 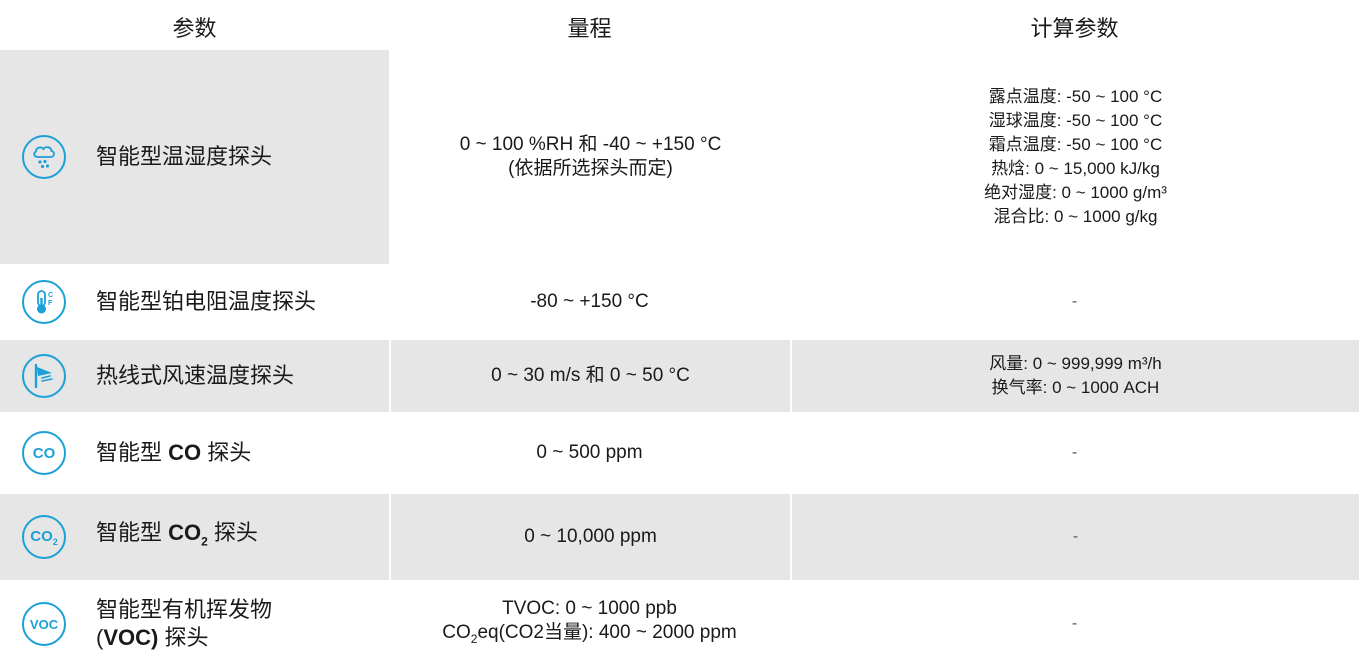 What do you see at coordinates (194, 28) in the screenshot?
I see `header-param: 参数` at bounding box center [194, 28].